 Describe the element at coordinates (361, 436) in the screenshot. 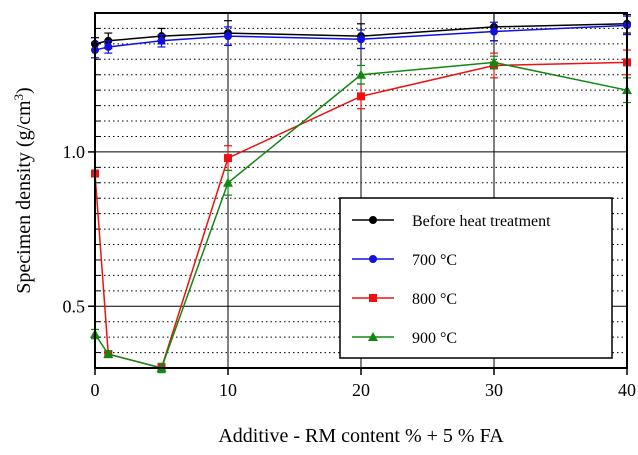

I see `x-axis-label: Additive - RM content % + 5 % FA` at that location.